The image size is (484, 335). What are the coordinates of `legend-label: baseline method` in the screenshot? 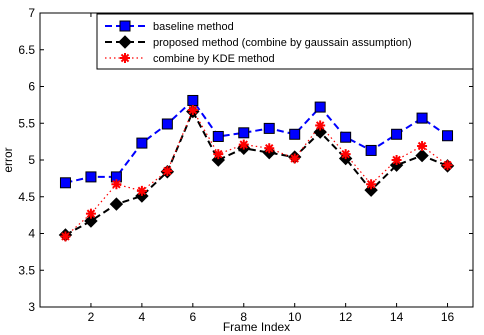 It's located at (193, 27).